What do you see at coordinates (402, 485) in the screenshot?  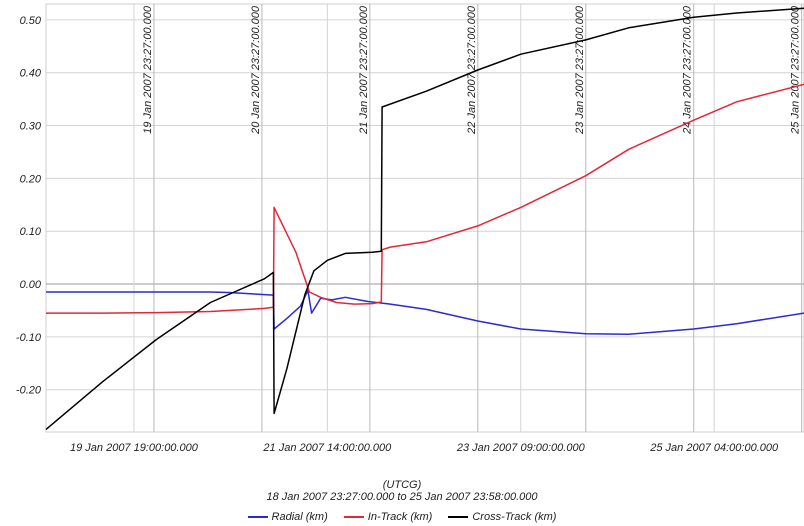 I see `x-axis-unit-label: (UTCG)` at bounding box center [402, 485].